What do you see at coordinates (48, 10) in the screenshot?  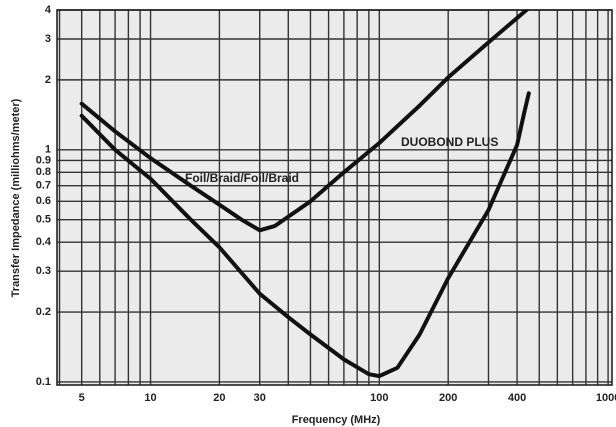 I see `y-tick-label: 4` at bounding box center [48, 10].